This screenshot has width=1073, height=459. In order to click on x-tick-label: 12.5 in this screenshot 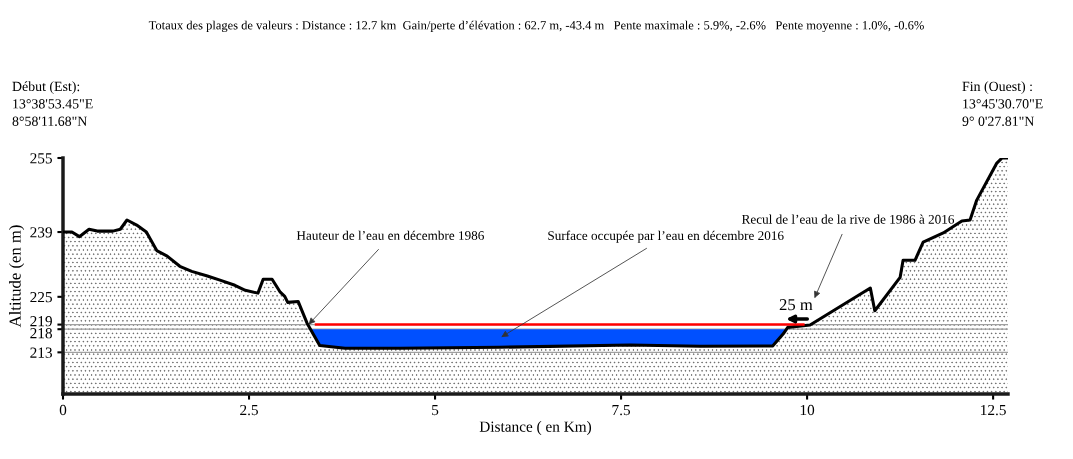, I will do `click(993, 410)`.